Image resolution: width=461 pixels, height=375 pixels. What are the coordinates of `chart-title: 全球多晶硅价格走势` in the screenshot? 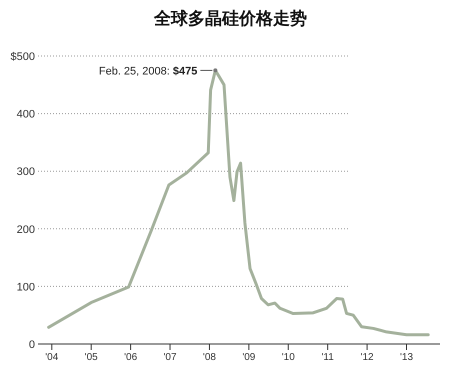 It's located at (230, 18).